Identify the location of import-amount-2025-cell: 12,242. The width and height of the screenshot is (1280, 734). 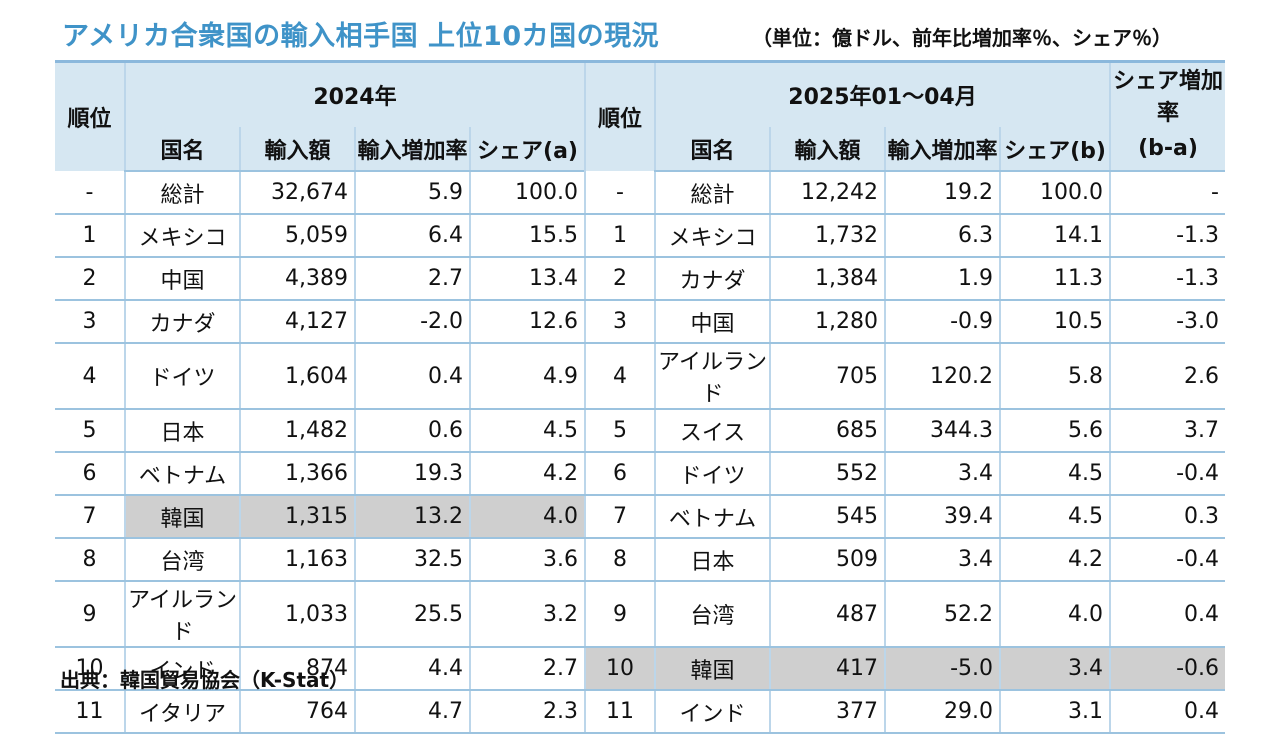
(827, 193).